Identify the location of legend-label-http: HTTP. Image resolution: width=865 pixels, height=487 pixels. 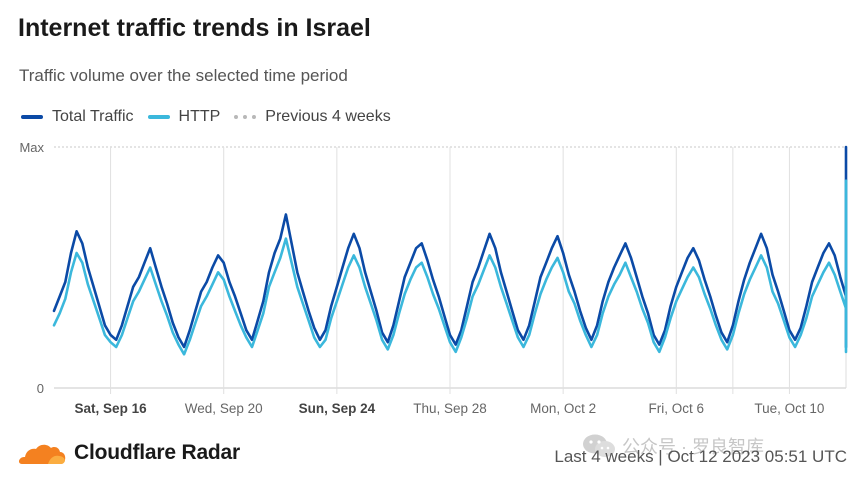
(199, 116).